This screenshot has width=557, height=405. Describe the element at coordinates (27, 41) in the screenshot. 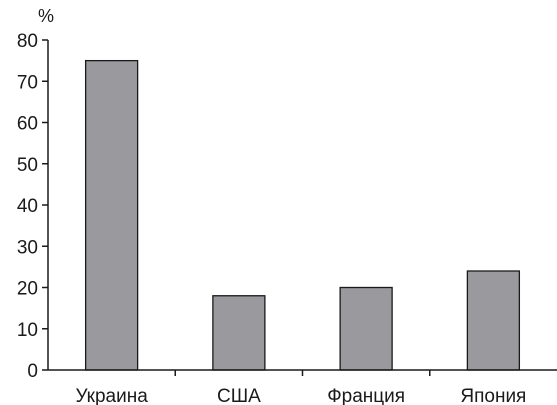

I see `y-tick-label: 80` at that location.